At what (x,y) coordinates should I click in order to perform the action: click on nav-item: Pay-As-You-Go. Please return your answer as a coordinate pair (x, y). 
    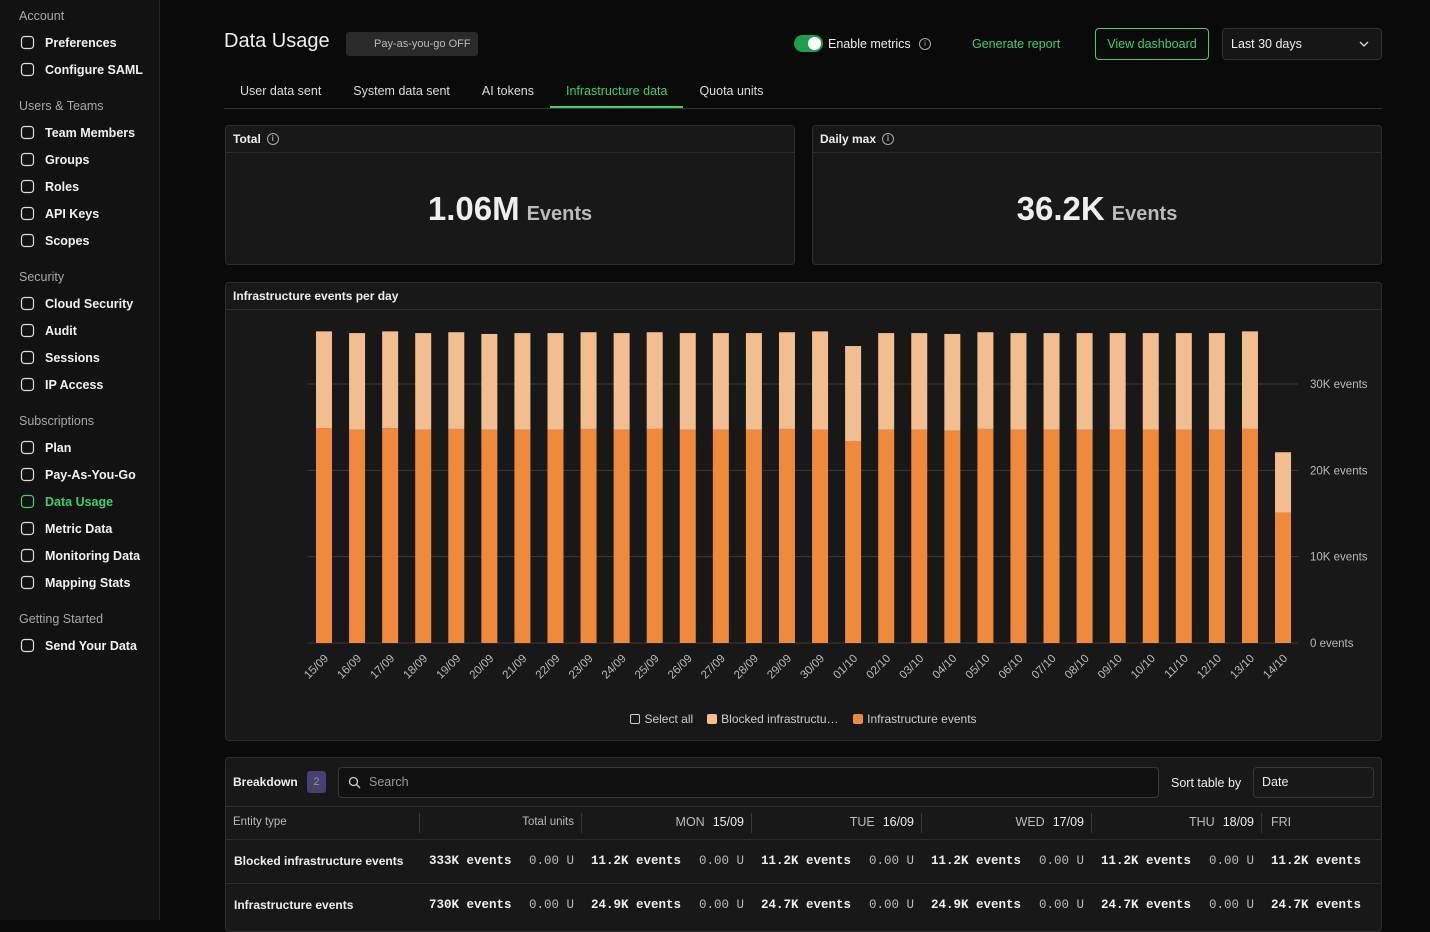
    Looking at the image, I should click on (79, 474).